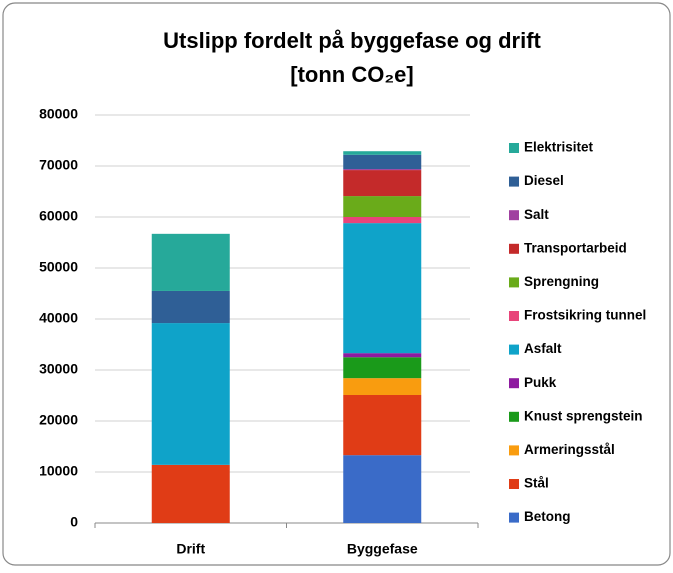 The height and width of the screenshot is (573, 673). I want to click on legend-label: Asfalt, so click(543, 348).